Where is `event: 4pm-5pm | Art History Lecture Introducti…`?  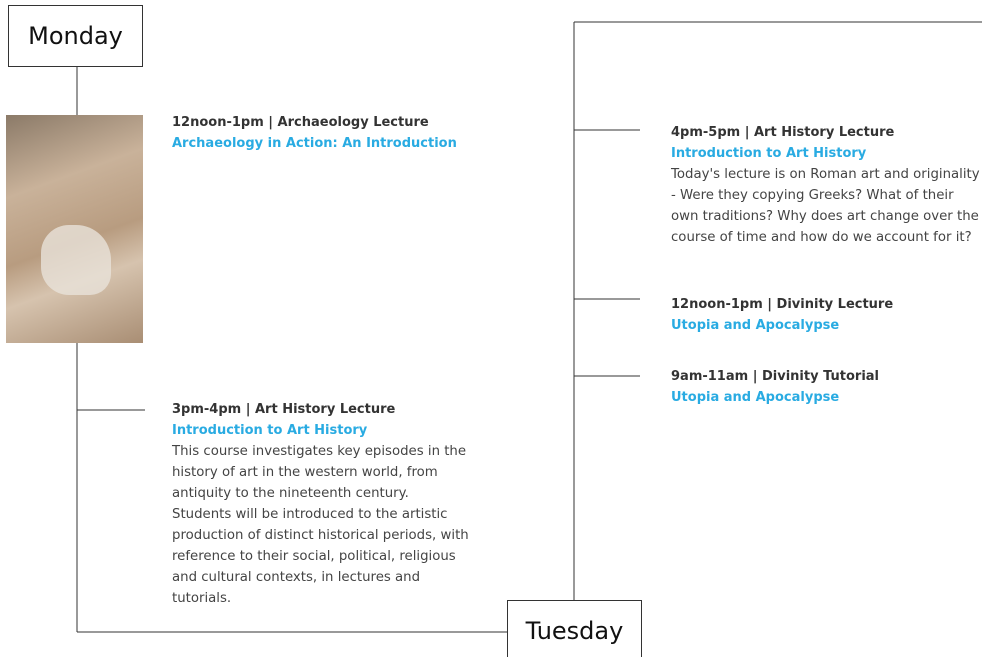
event: 4pm-5pm | Art History Lecture Introducti… is located at coordinates (826, 185).